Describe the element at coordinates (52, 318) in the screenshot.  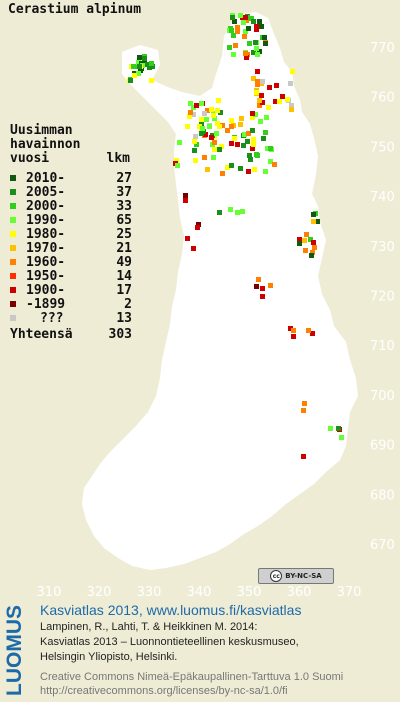
I see `legend-label: ???` at that location.